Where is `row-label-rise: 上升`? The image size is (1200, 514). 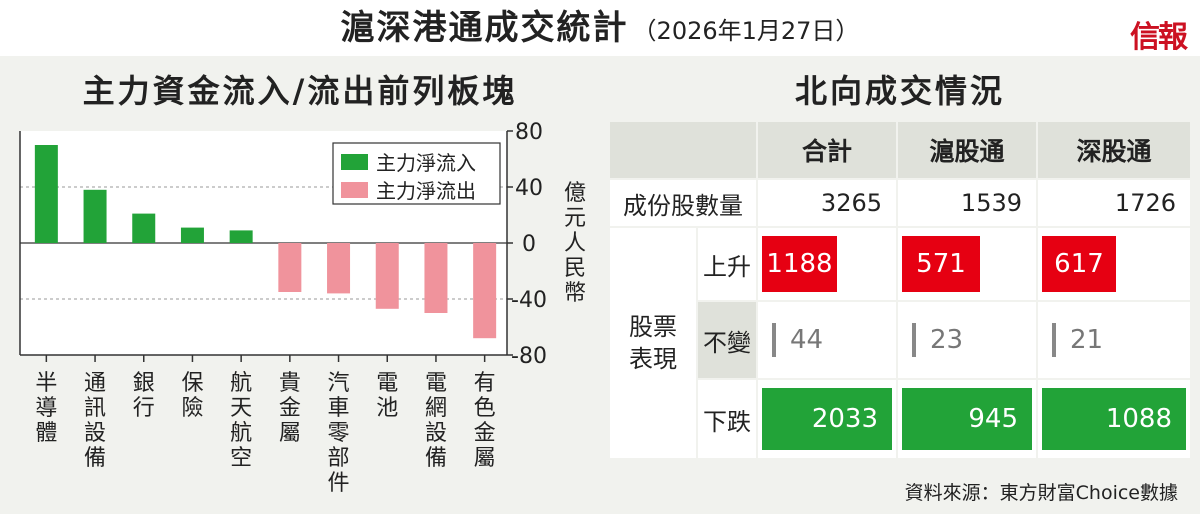
row-label-rise: 上升 is located at coordinates (727, 264).